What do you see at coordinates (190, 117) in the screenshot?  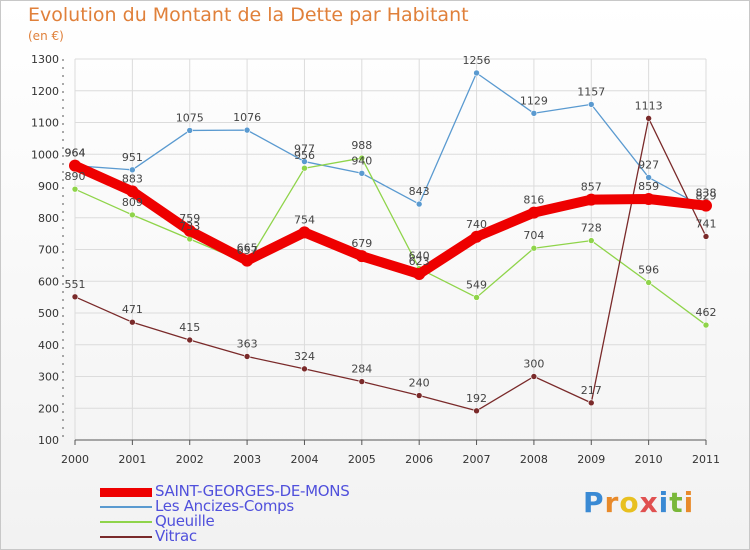 I see `data-label: 1075` at bounding box center [190, 117].